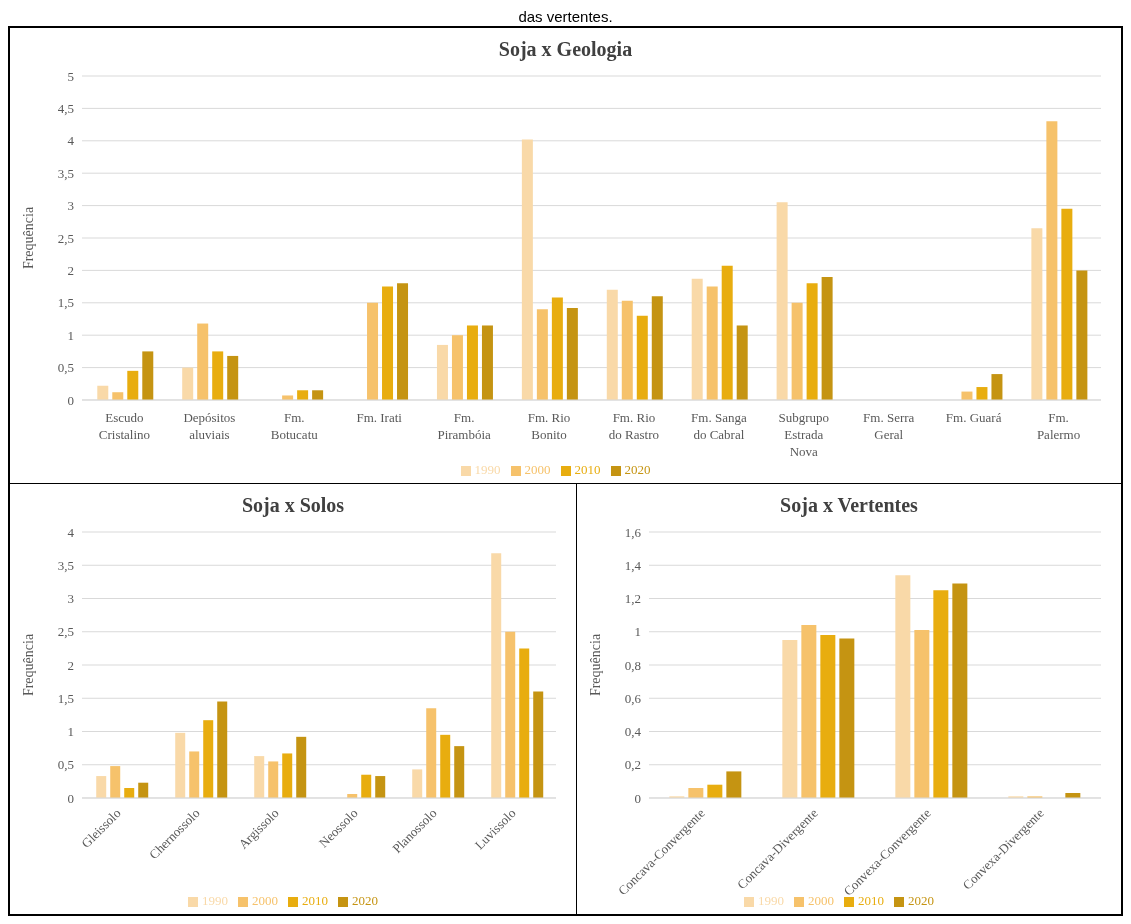  I want to click on y-tick-label: 1,2, so click(632, 599).